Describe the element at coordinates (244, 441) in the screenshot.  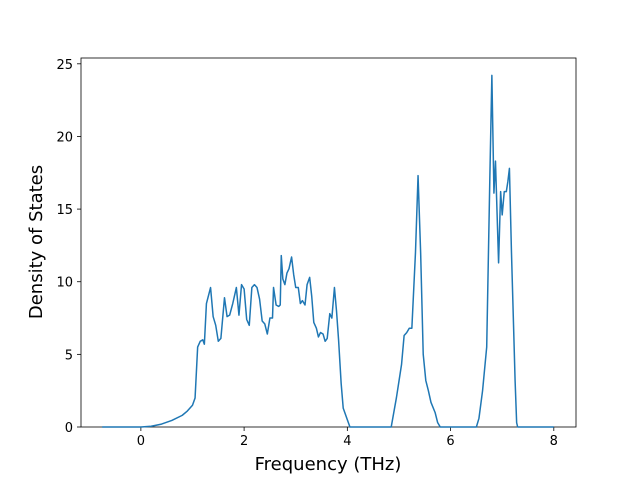
I see `x-tick-label: 2` at that location.